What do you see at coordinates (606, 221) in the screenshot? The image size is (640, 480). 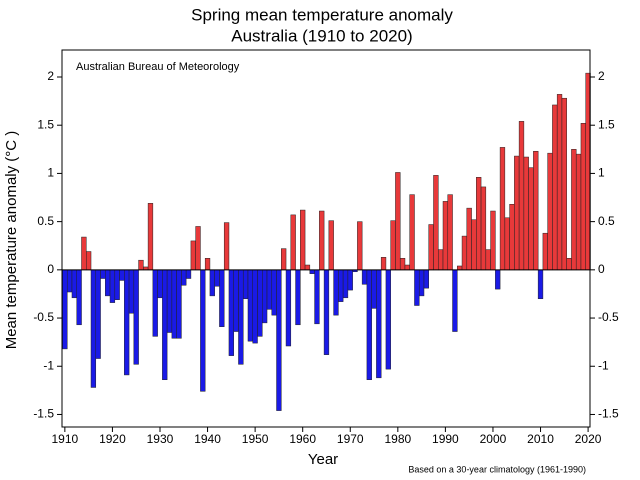 I see `y2-tick-label: 0.5` at bounding box center [606, 221].